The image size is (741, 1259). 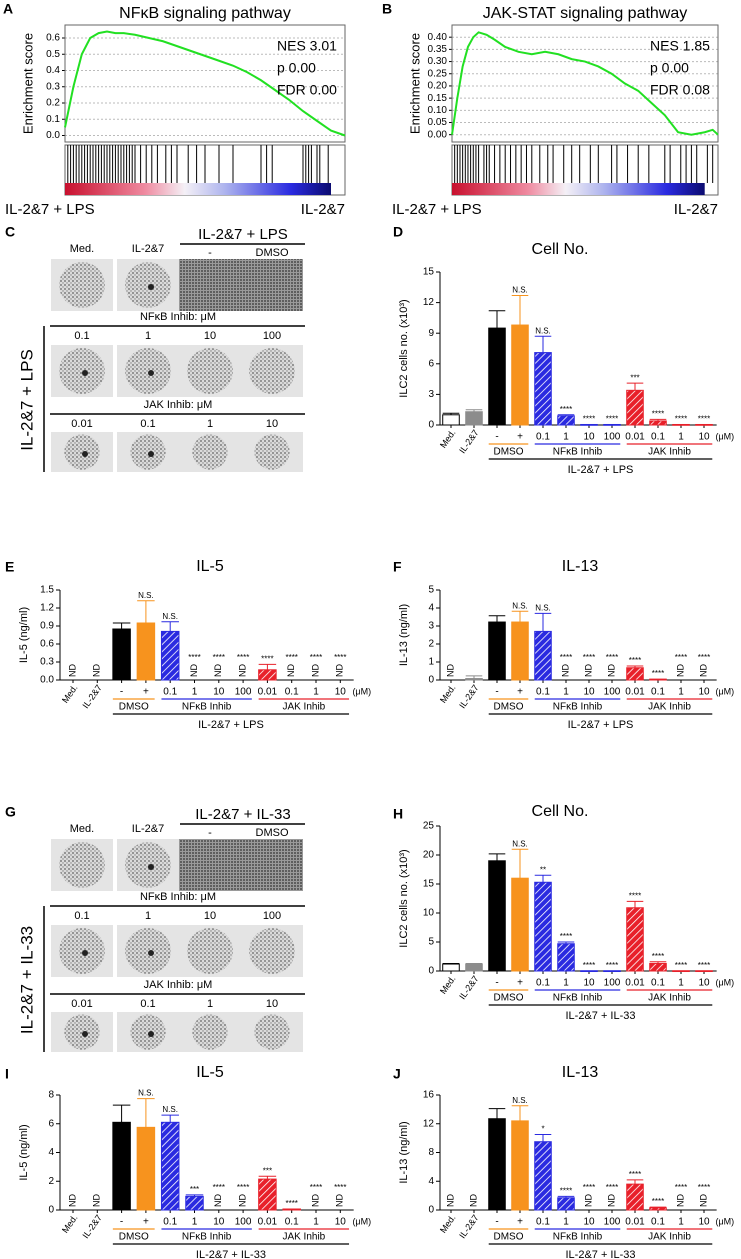 I want to click on y-tick-label: 0, so click(x=431, y=680).